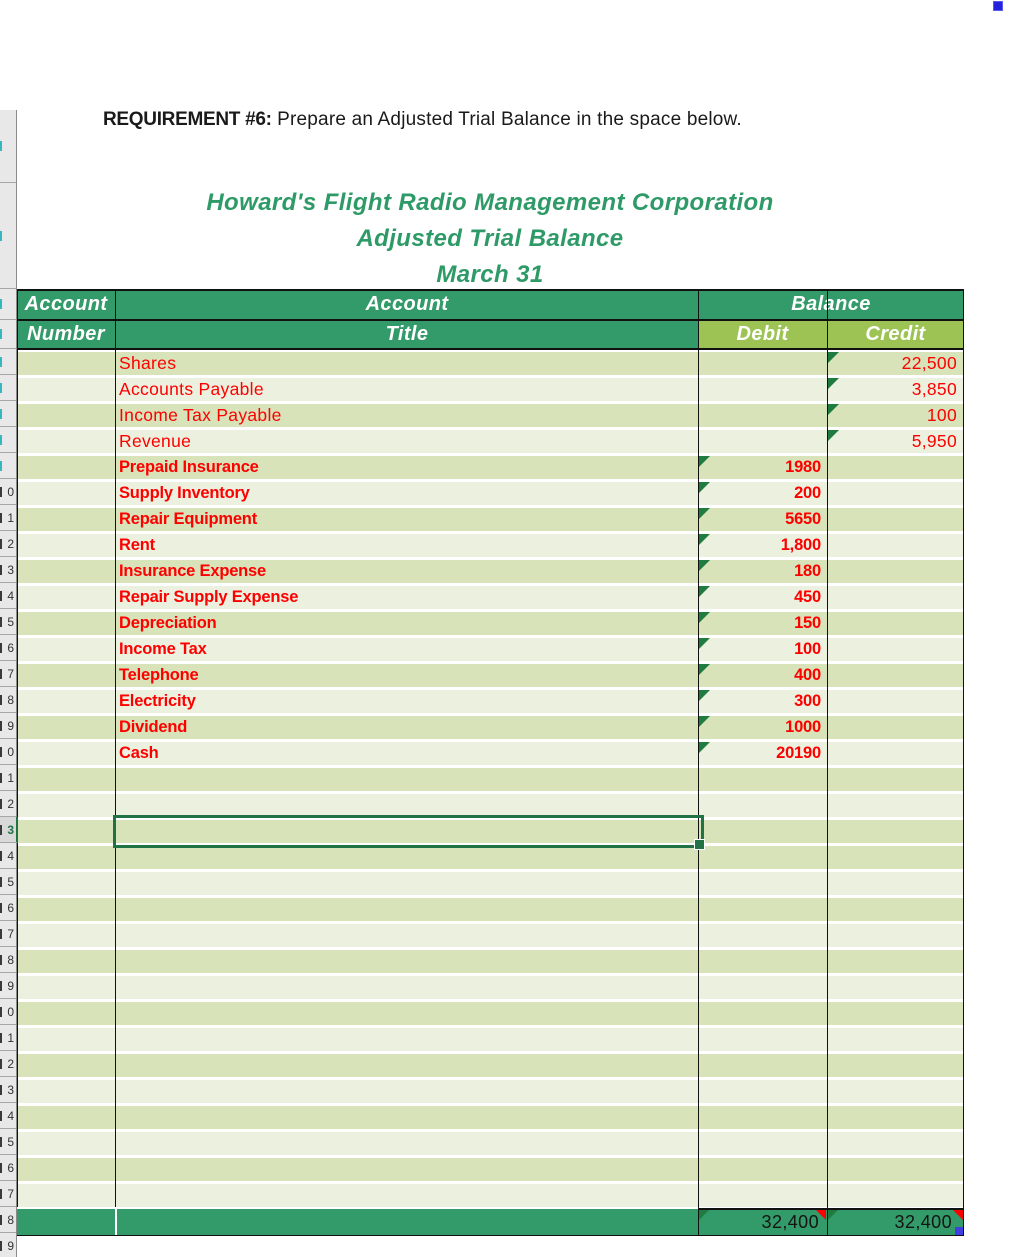 The height and width of the screenshot is (1257, 1010). Describe the element at coordinates (8, 1012) in the screenshot. I see `row-header: 0` at that location.